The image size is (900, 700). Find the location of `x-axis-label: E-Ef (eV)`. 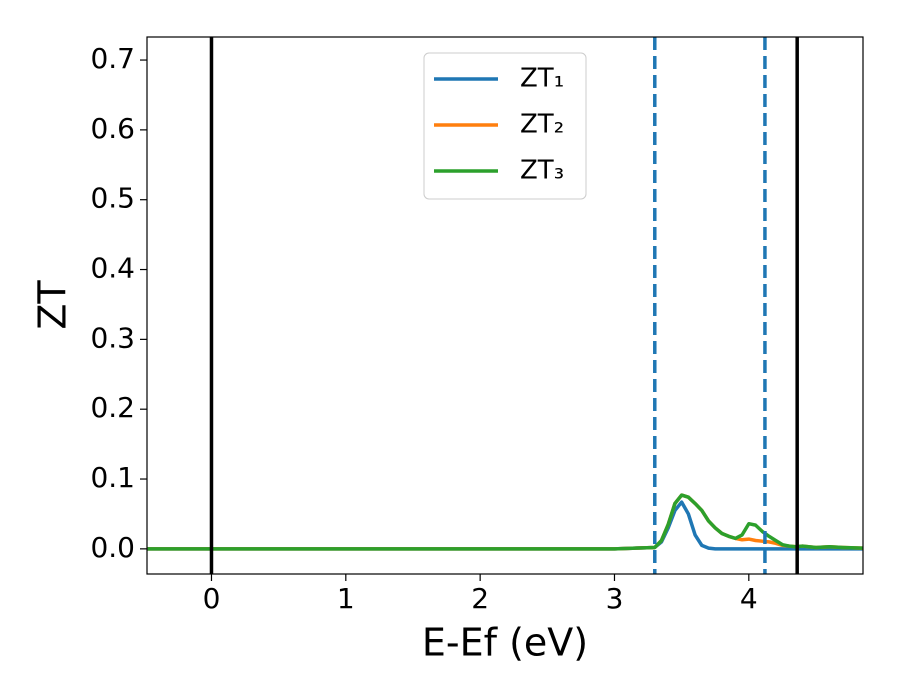

x-axis-label: E-Ef (eV) is located at coordinates (505, 643).